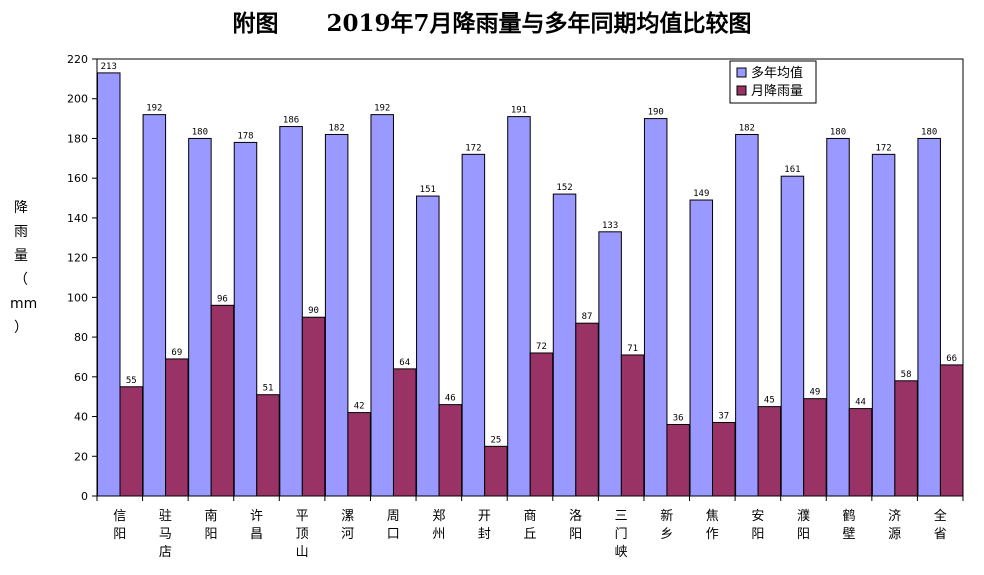  I want to click on chart-title: 附图 2019年7月降雨量与多年同期均值比较图, so click(492, 23).